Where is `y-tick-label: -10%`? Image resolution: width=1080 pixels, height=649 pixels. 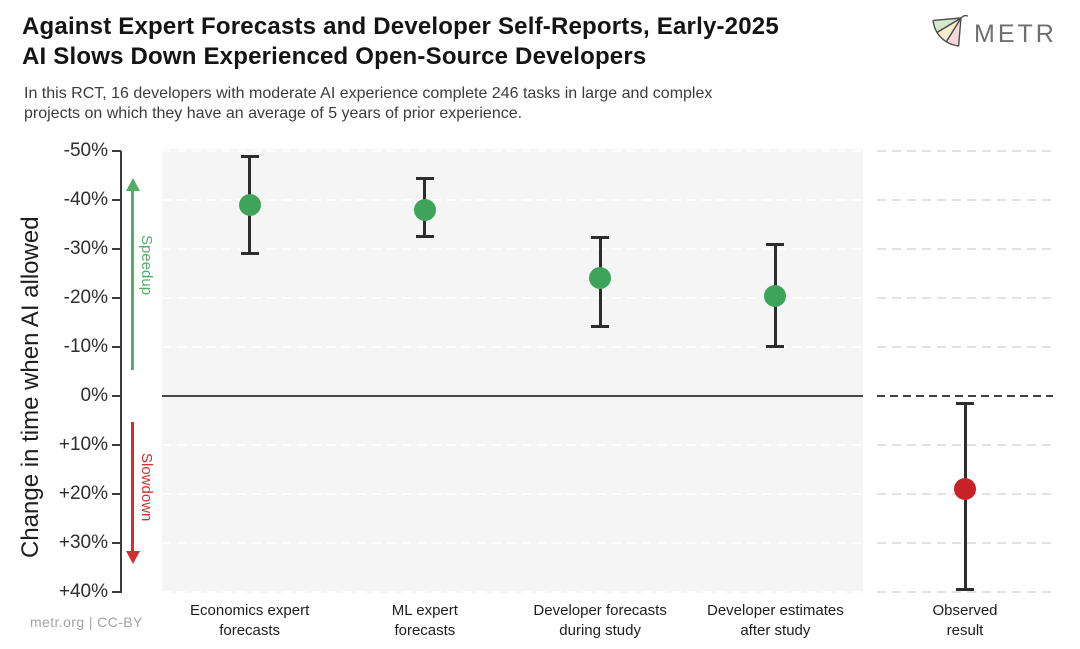
y-tick-label: -10% is located at coordinates (85, 346).